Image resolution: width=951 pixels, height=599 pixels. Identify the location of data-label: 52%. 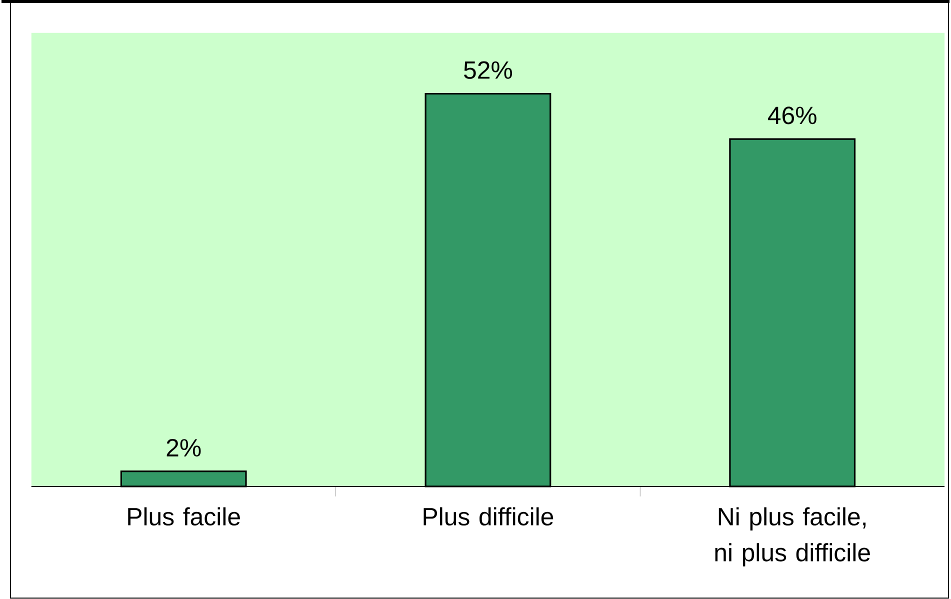
(488, 70).